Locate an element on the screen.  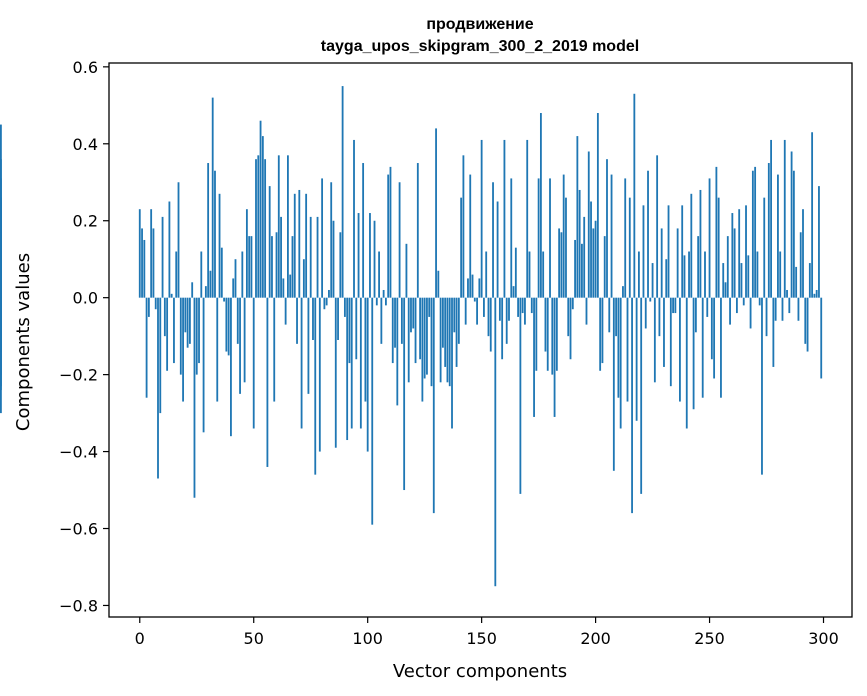
y-axis-label: Components values is located at coordinates (23, 342).